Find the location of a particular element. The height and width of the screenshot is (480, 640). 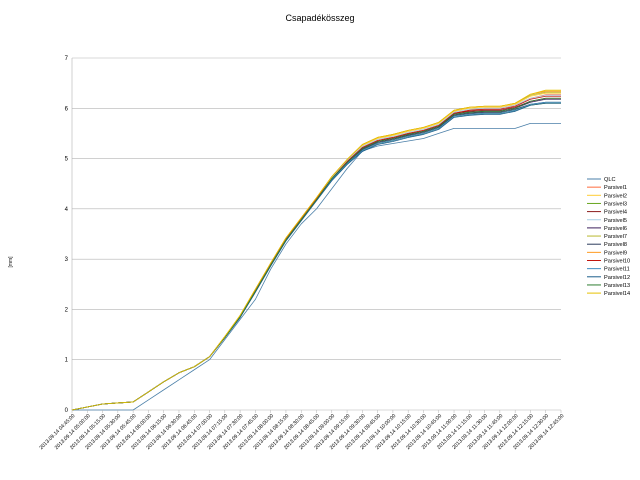

y-tick-label: 1 is located at coordinates (67, 361).